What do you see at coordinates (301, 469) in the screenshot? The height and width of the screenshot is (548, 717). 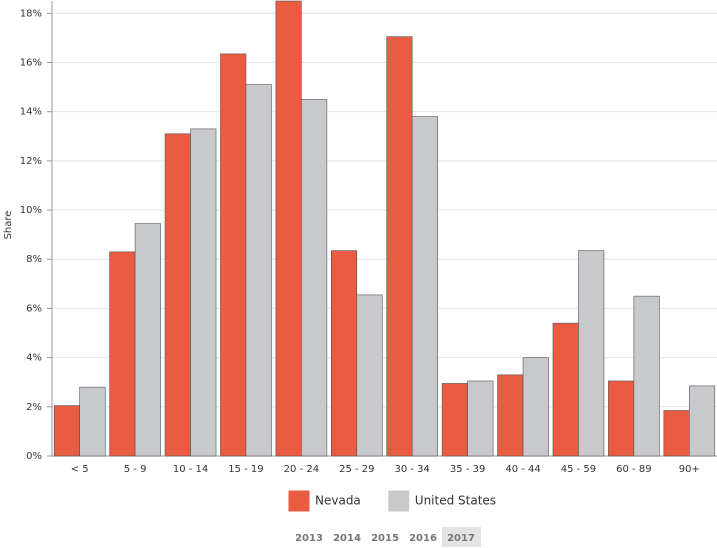 I see `x-tick-label: 20 - 24` at bounding box center [301, 469].